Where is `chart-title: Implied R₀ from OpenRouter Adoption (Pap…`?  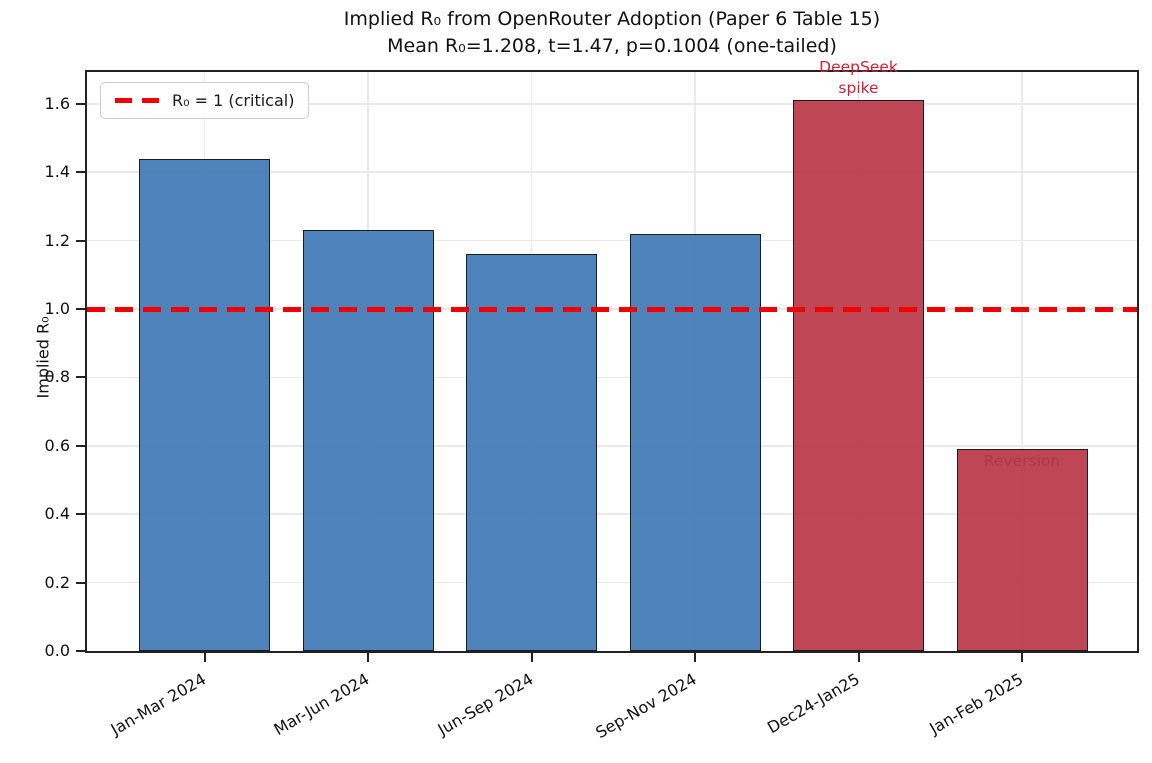
chart-title: Implied R₀ from OpenRouter Adoption (Pap… is located at coordinates (612, 19).